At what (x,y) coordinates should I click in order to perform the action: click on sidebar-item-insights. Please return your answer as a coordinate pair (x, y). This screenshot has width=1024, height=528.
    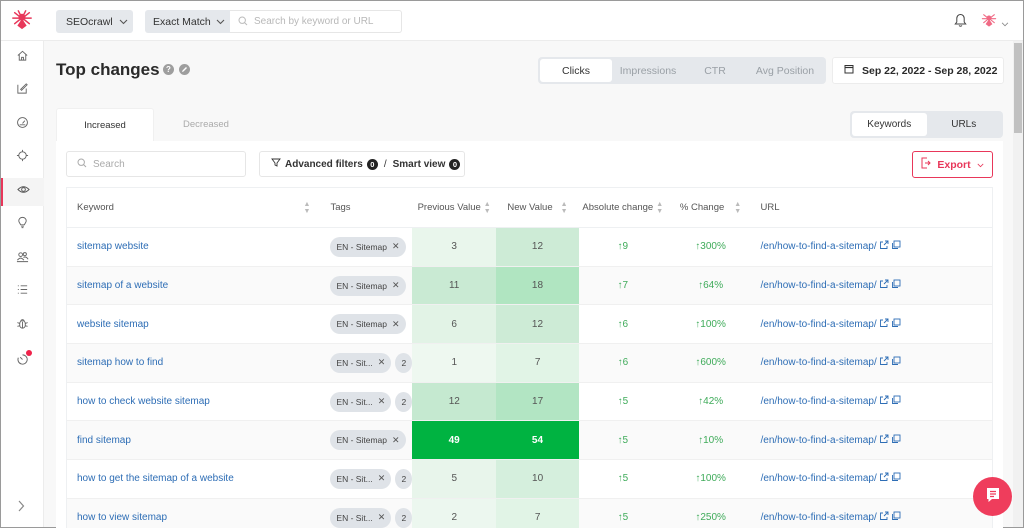
    Looking at the image, I should click on (22, 225).